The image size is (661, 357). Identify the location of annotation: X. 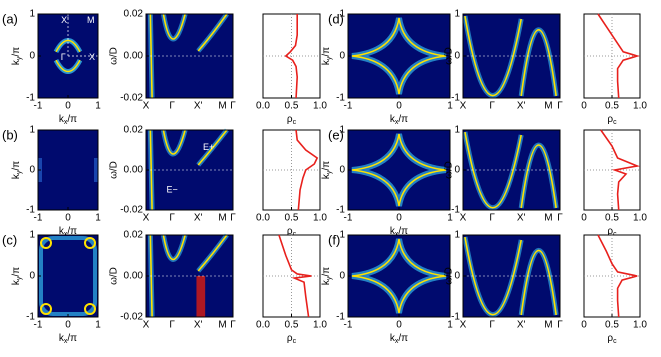
(92, 57).